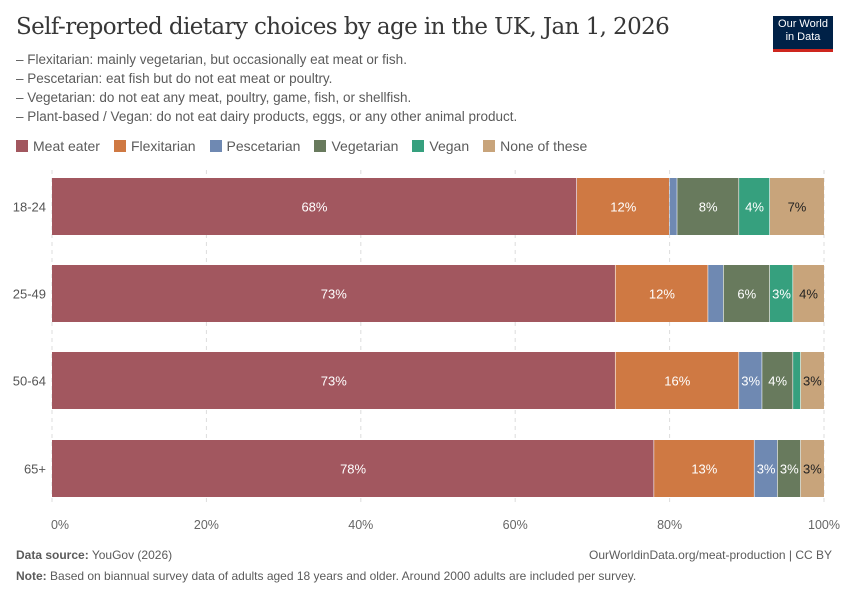 Image resolution: width=850 pixels, height=600 pixels. What do you see at coordinates (449, 146) in the screenshot?
I see `legend-label: Vegan` at bounding box center [449, 146].